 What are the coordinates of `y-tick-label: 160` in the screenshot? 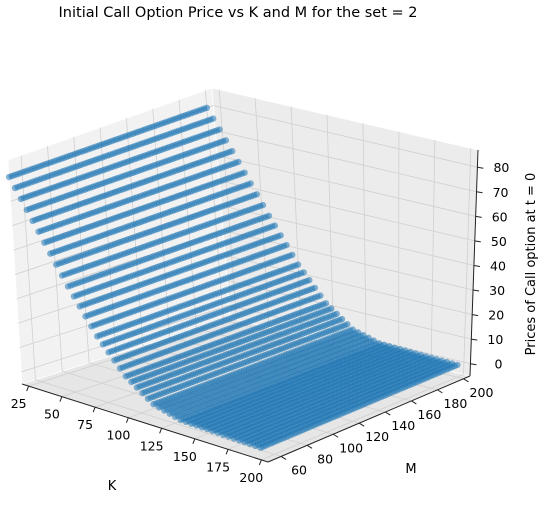 It's located at (429, 414).